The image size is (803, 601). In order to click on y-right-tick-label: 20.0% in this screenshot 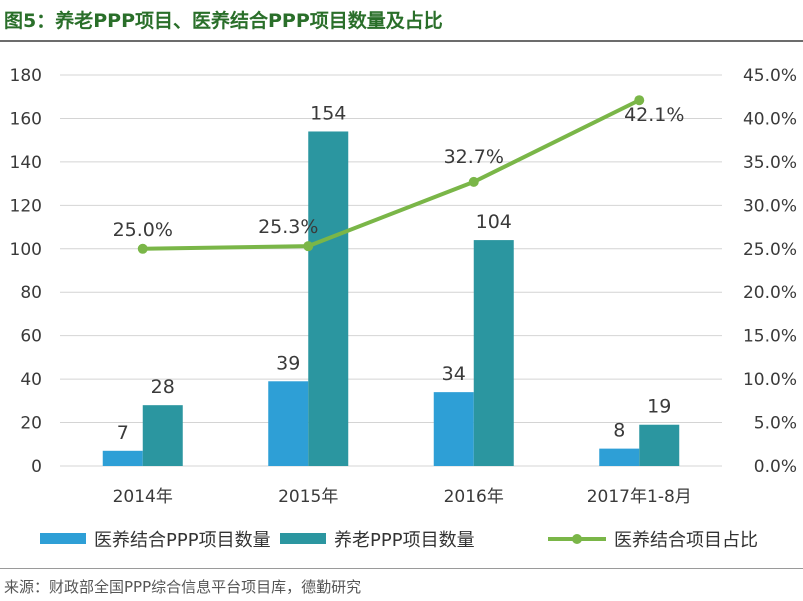, I will do `click(770, 293)`.